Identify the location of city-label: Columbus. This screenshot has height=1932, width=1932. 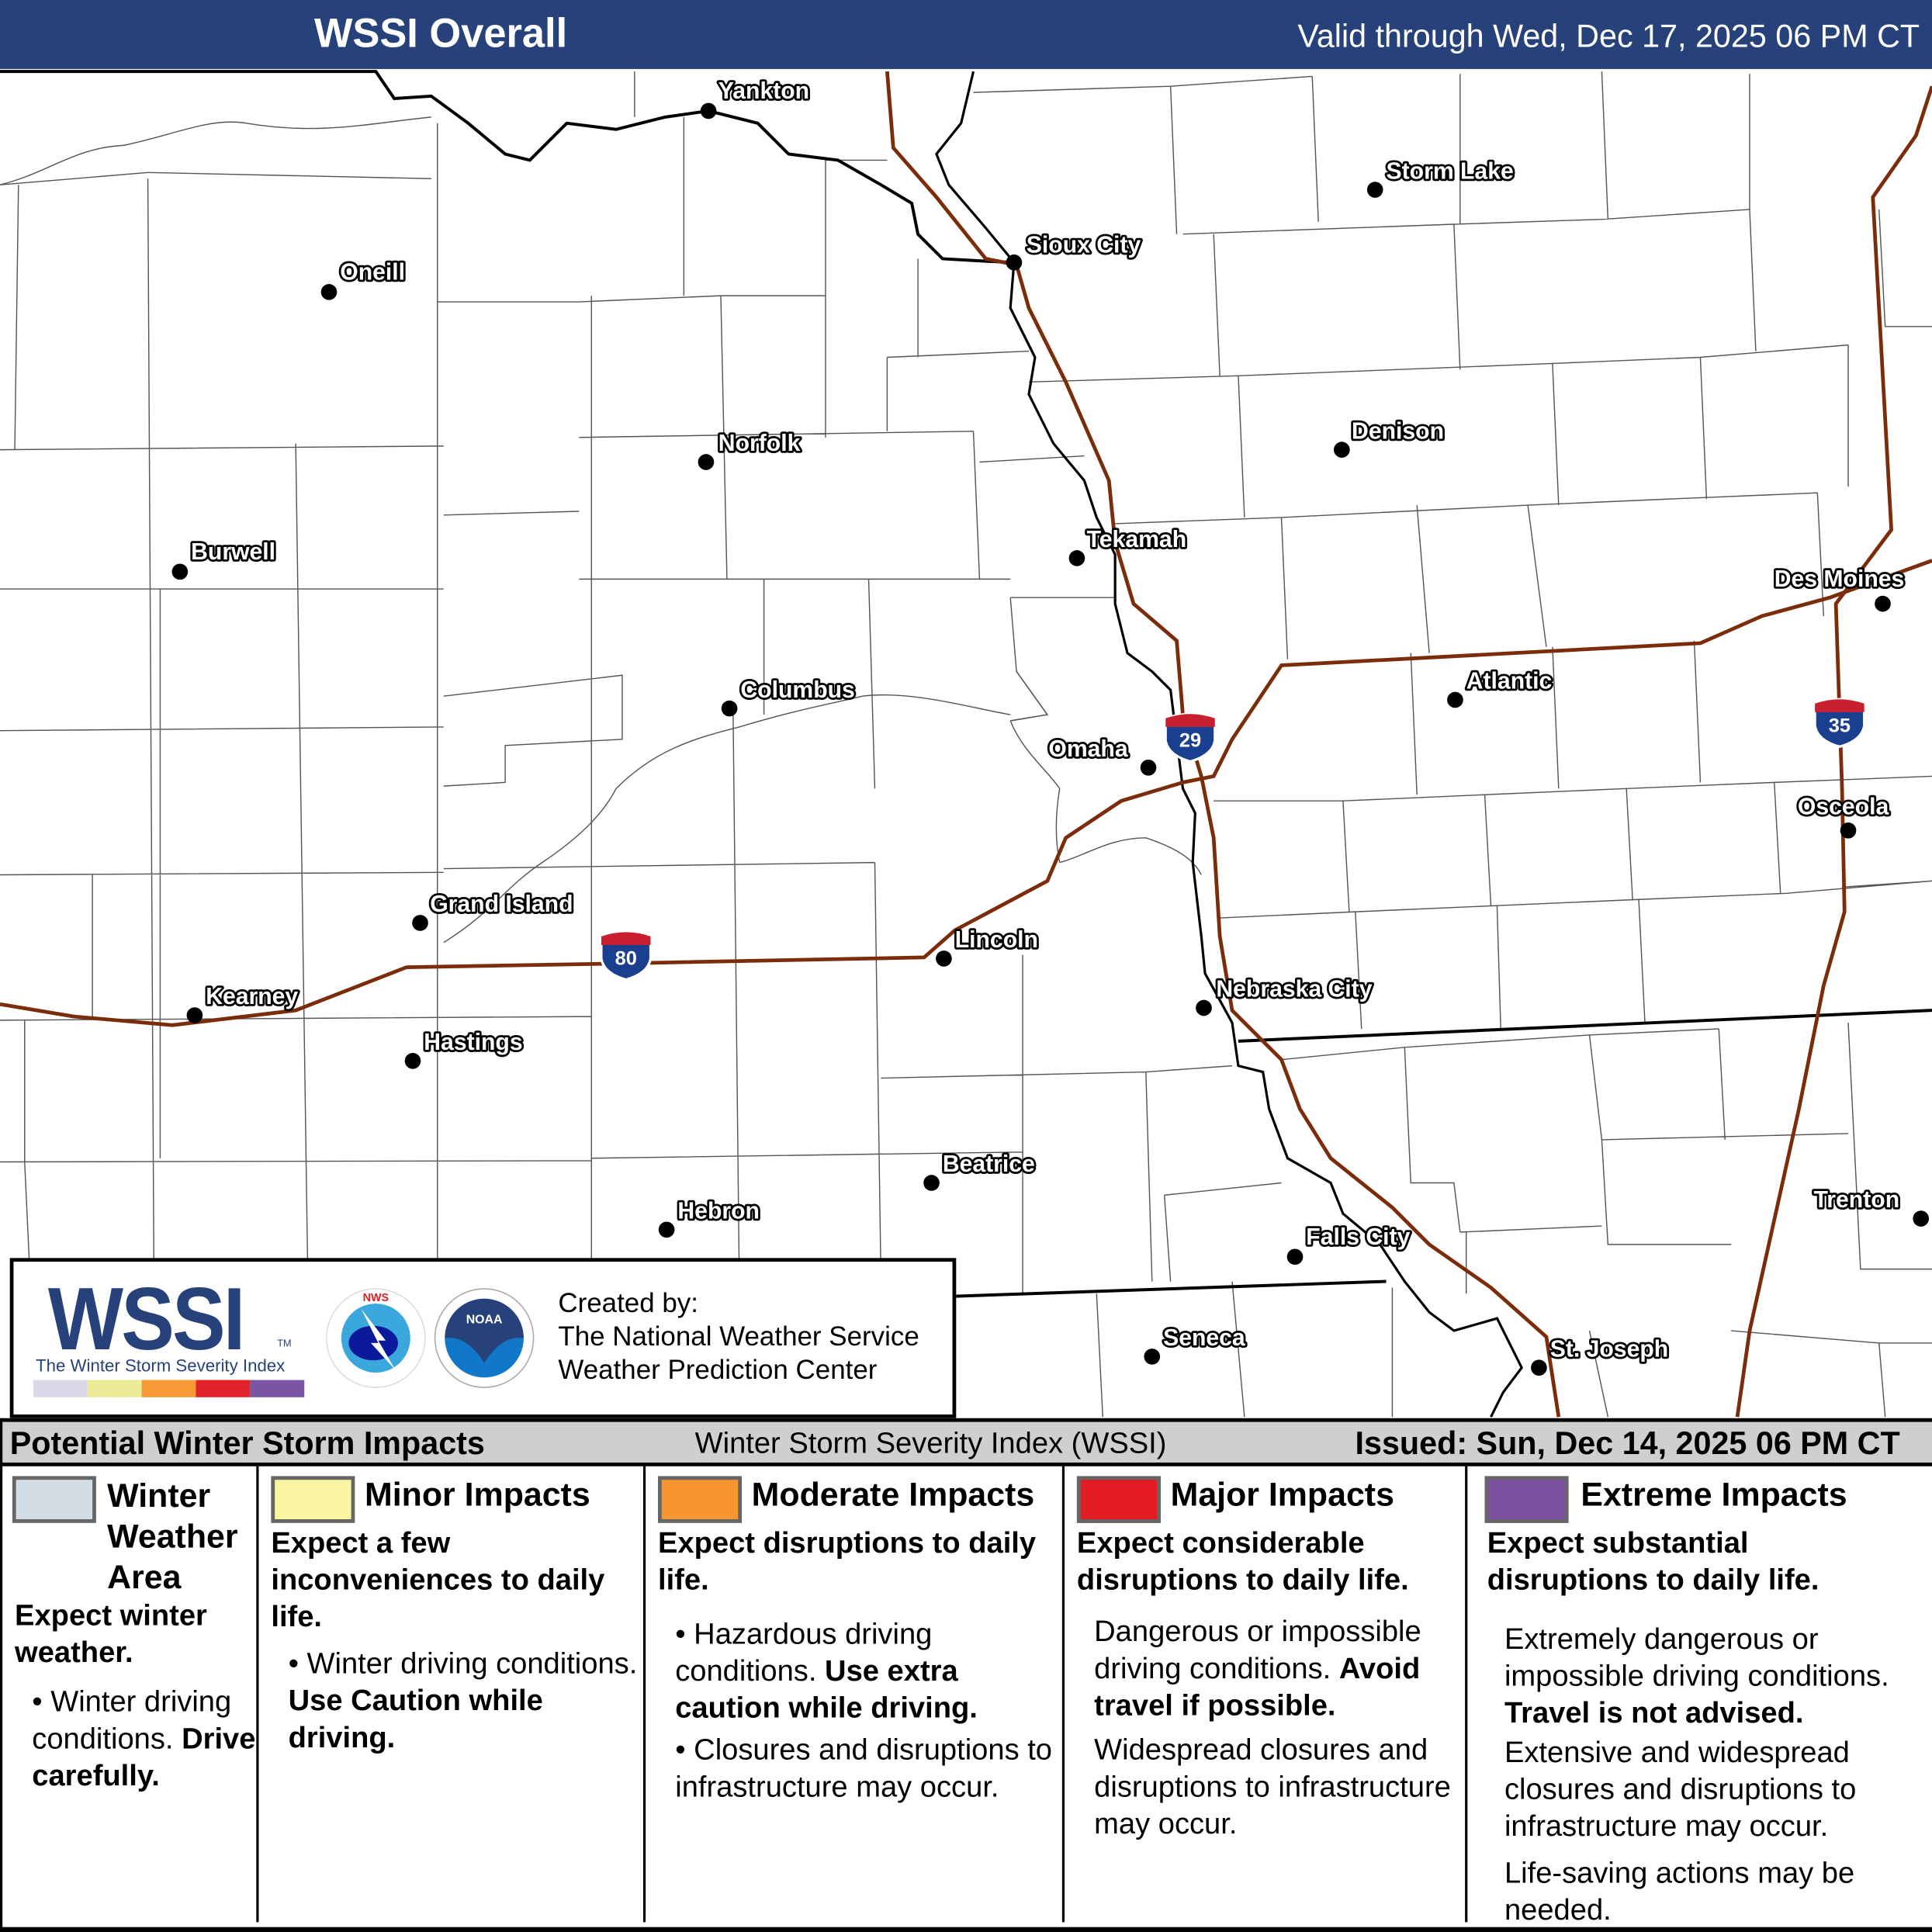
(797, 690).